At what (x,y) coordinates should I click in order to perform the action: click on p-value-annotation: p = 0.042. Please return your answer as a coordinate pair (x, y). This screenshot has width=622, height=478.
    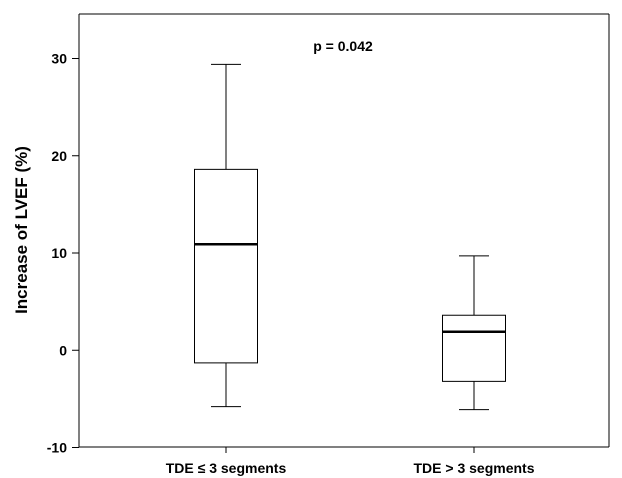
    Looking at the image, I should click on (343, 46).